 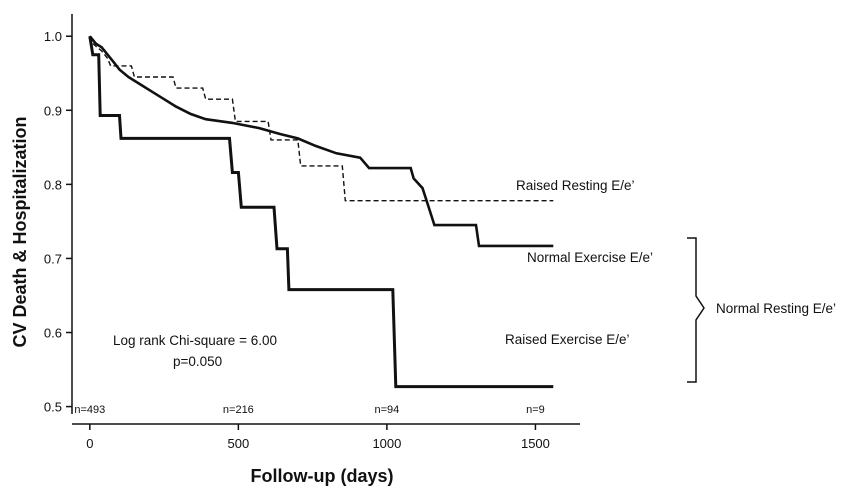 What do you see at coordinates (535, 410) in the screenshot?
I see `risk-label: n=9` at bounding box center [535, 410].